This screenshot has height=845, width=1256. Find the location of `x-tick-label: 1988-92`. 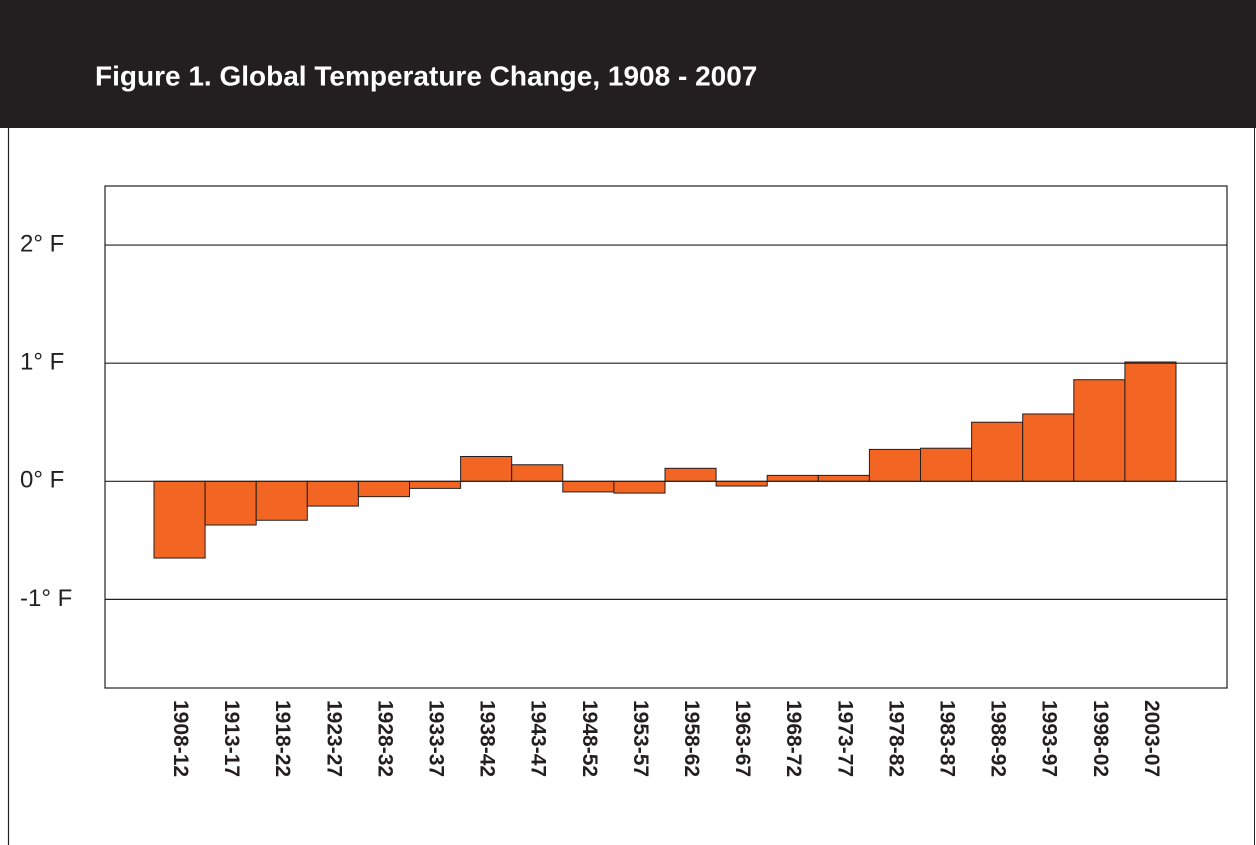

x-tick-label: 1988-92 is located at coordinates (998, 738).